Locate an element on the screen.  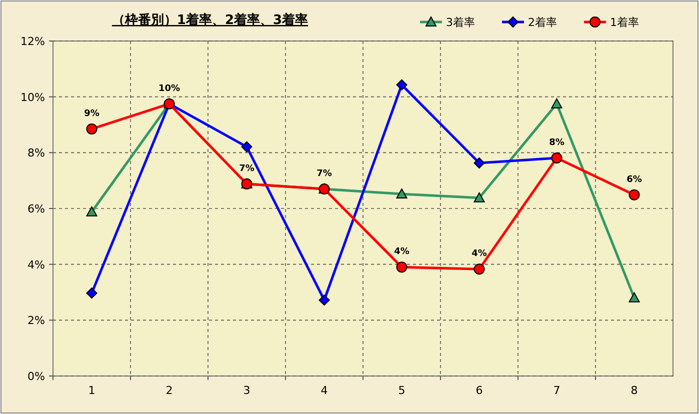
data-label: 6% is located at coordinates (634, 179).